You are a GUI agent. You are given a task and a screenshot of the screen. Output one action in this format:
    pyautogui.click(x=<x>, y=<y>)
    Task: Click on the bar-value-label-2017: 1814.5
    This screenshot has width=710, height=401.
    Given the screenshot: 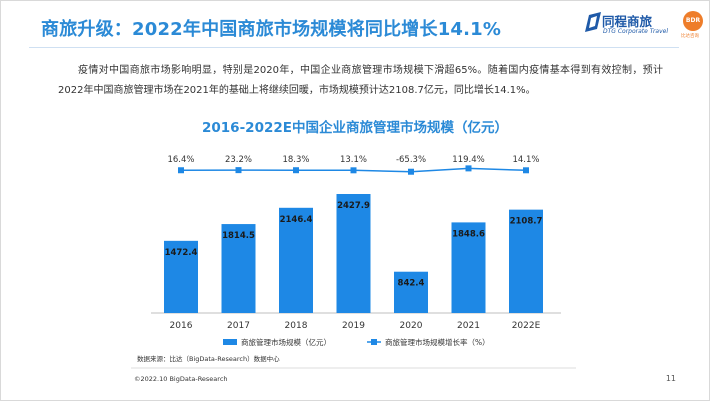 What is the action you would take?
    pyautogui.click(x=238, y=236)
    